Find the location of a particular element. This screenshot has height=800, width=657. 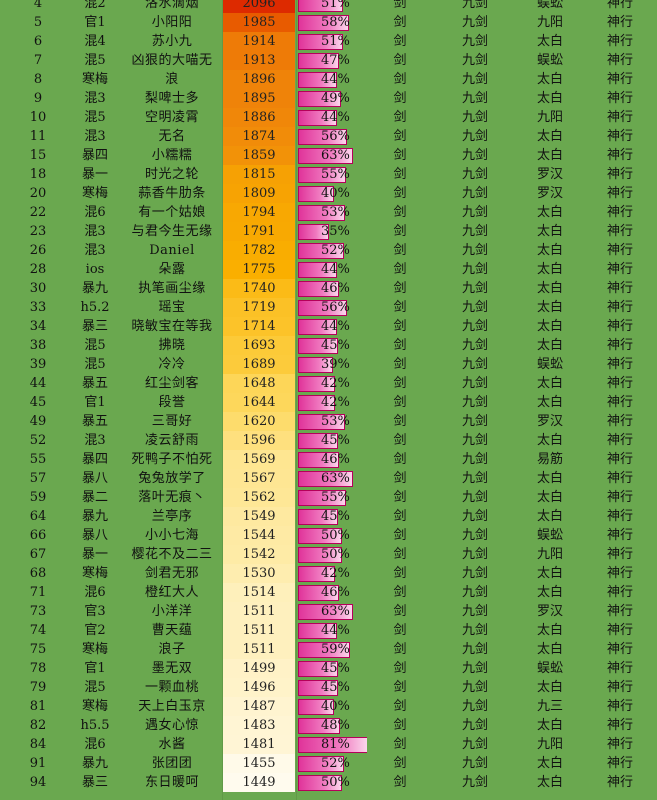

percent-label: 53% is located at coordinates (335, 212).